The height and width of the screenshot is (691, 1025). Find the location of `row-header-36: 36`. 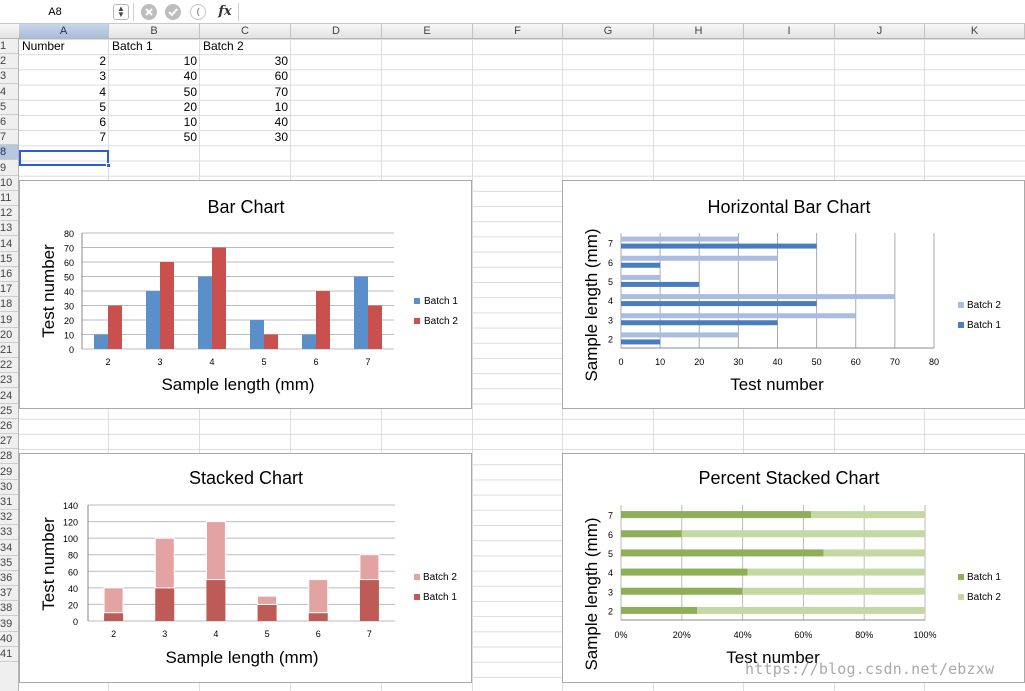

row-header-36: 36 is located at coordinates (9, 578).